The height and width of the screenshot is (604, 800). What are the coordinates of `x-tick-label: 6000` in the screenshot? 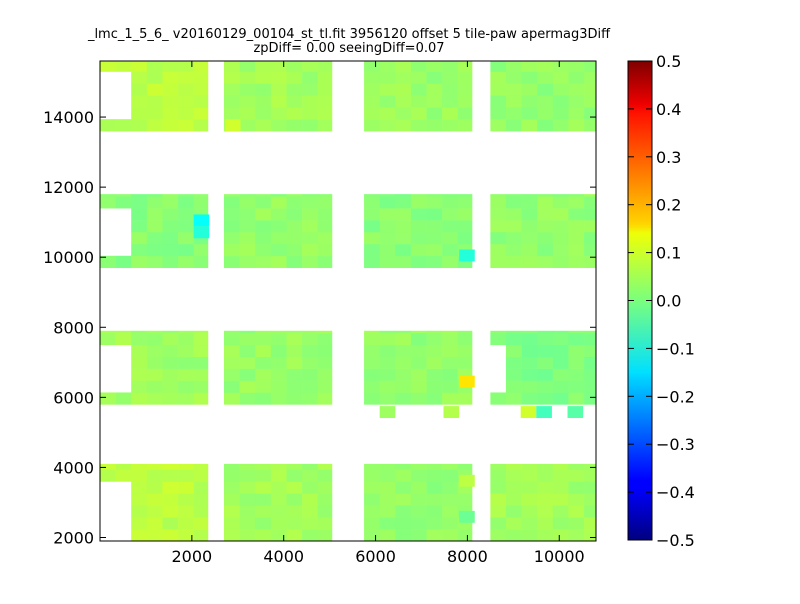 It's located at (375, 556).